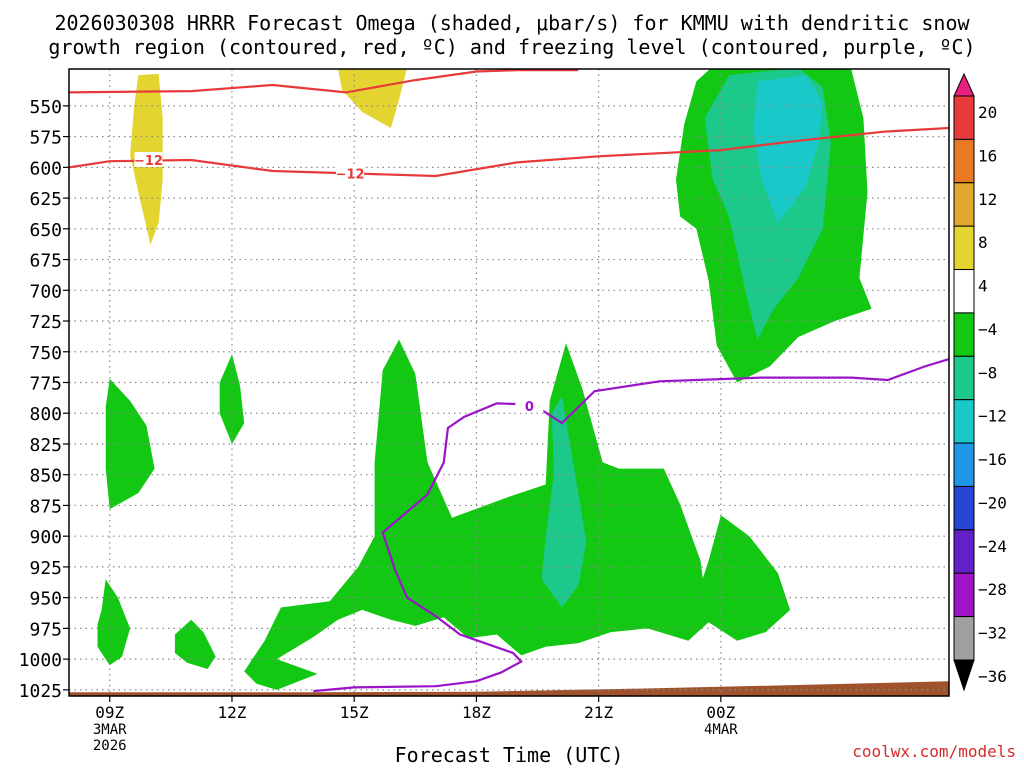  Describe the element at coordinates (324, 81) in the screenshot. I see `dgz-contour-upper` at that location.